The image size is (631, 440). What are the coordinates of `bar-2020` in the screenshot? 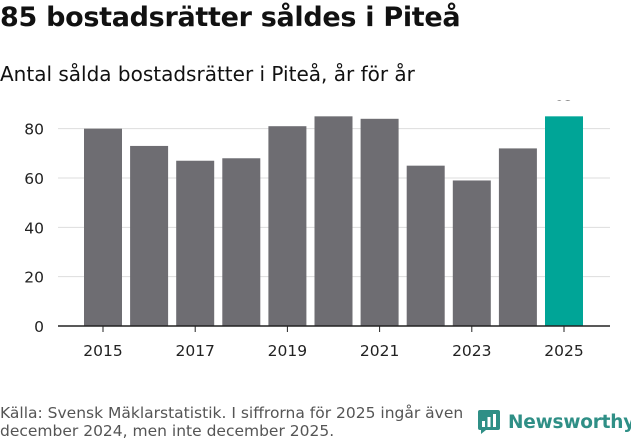 It's located at (333, 221).